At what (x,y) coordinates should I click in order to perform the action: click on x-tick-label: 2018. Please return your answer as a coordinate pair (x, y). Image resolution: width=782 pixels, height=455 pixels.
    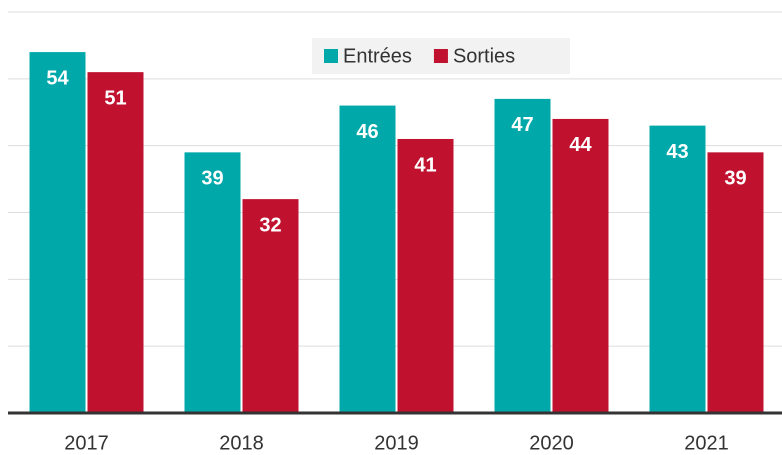
    Looking at the image, I should click on (241, 443).